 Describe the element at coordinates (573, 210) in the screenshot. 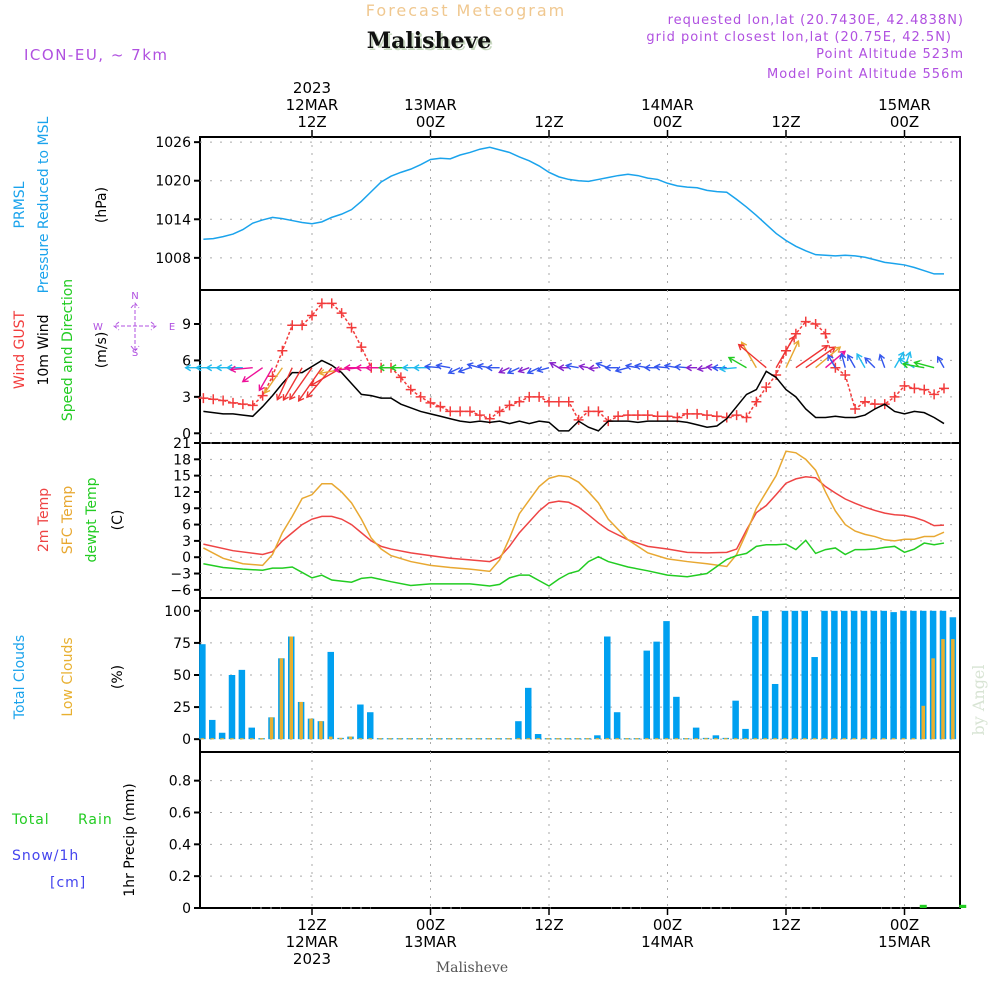

I see `series-line-prmsl` at that location.